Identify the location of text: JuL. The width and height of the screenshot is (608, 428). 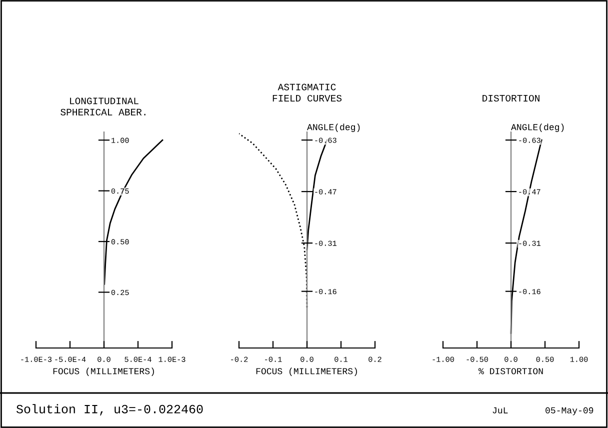
(500, 410).